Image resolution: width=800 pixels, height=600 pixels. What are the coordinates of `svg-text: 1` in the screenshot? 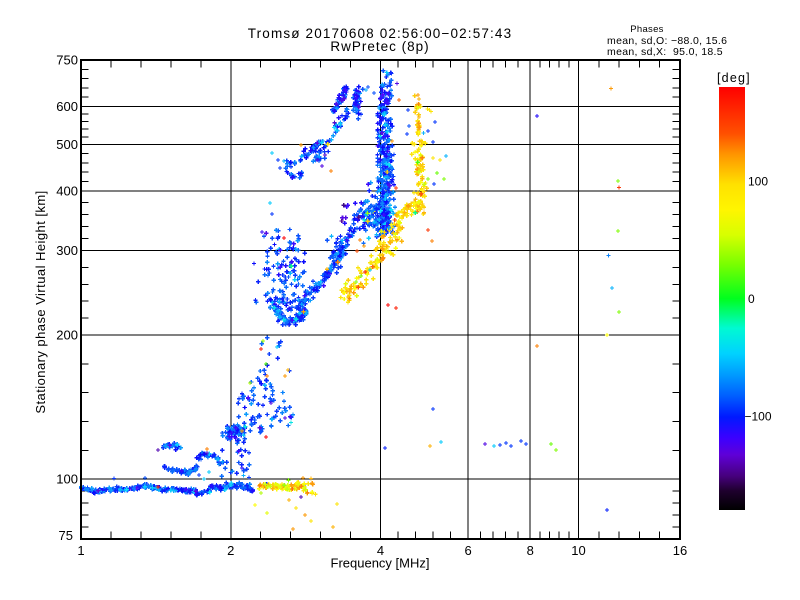 It's located at (80, 550).